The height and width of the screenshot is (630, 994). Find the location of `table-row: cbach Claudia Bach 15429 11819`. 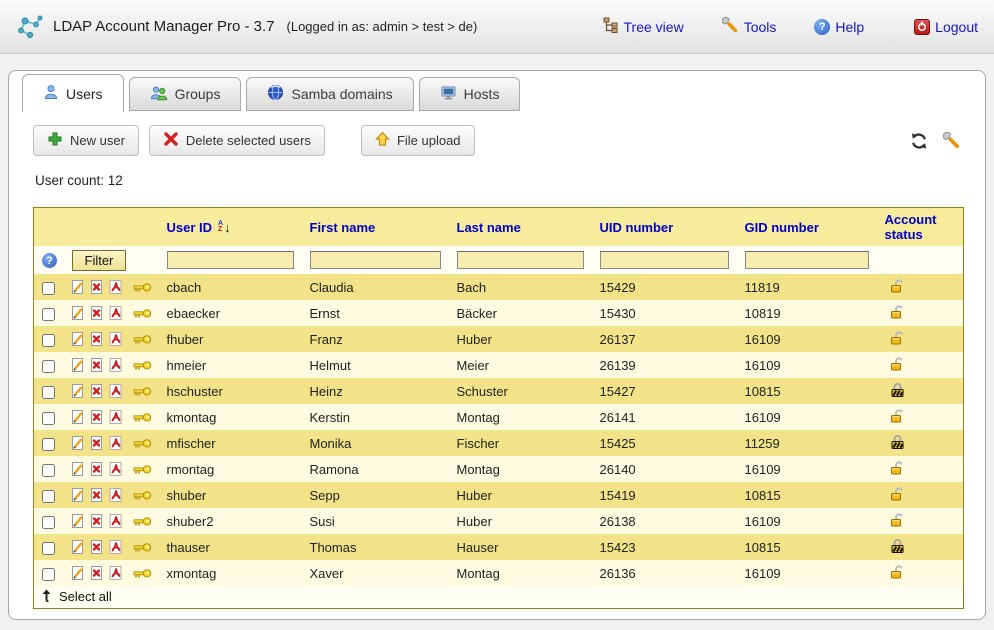

table-row: cbach Claudia Bach 15429 11819 is located at coordinates (498, 287).